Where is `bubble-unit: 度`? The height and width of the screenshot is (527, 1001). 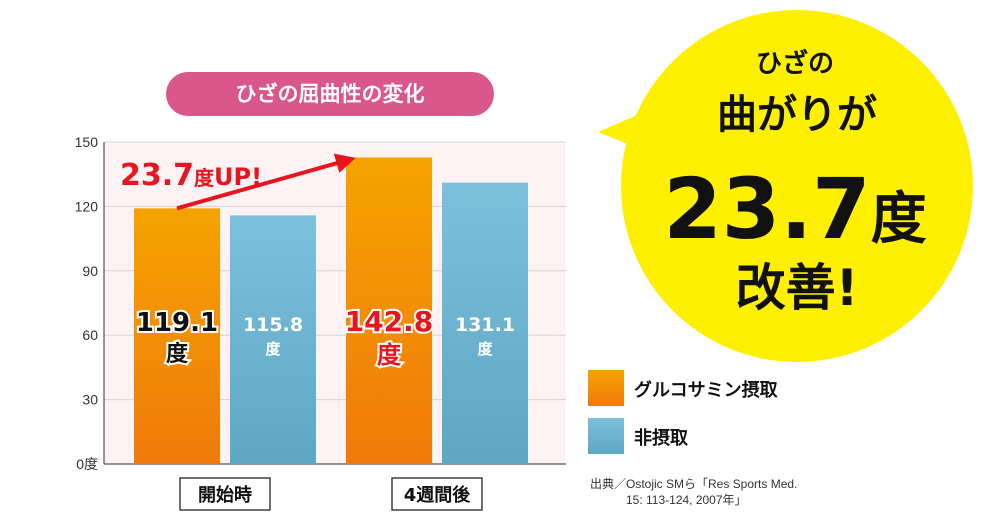 bubble-unit: 度 is located at coordinates (899, 219).